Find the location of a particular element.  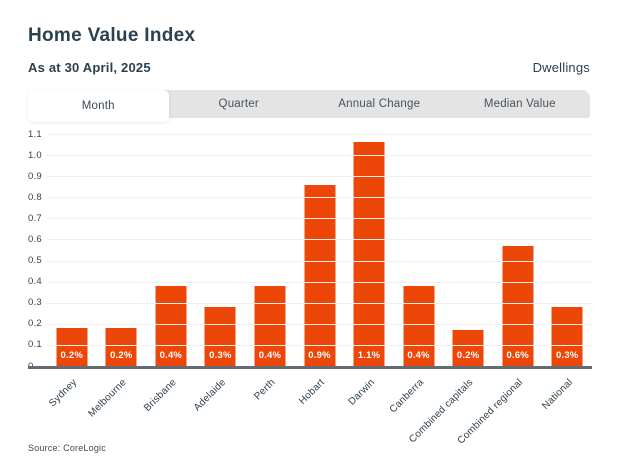

property-type-label: Dwellings is located at coordinates (561, 67).